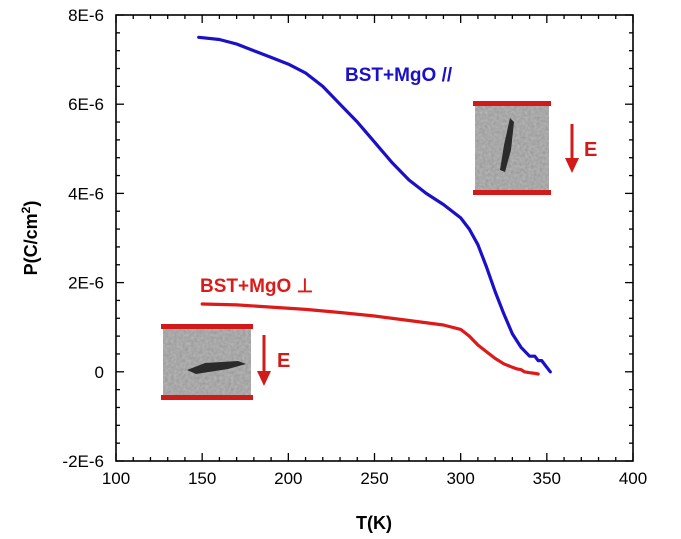 This screenshot has width=681, height=539. I want to click on y-tick-label: 4E-6, so click(86, 193).